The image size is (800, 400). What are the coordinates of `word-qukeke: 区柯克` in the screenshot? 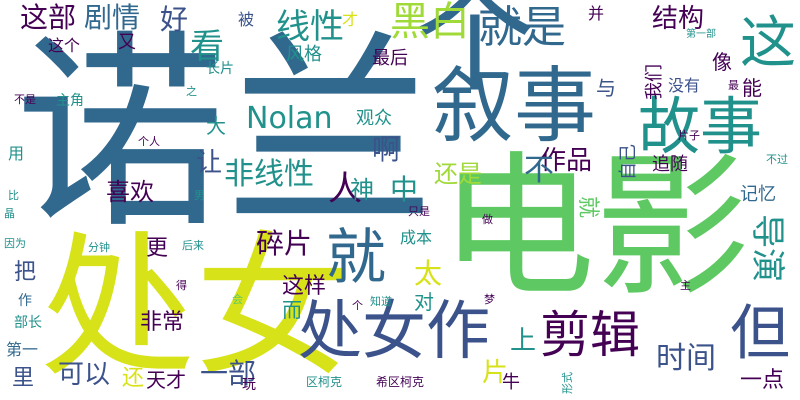 It's located at (324, 382).